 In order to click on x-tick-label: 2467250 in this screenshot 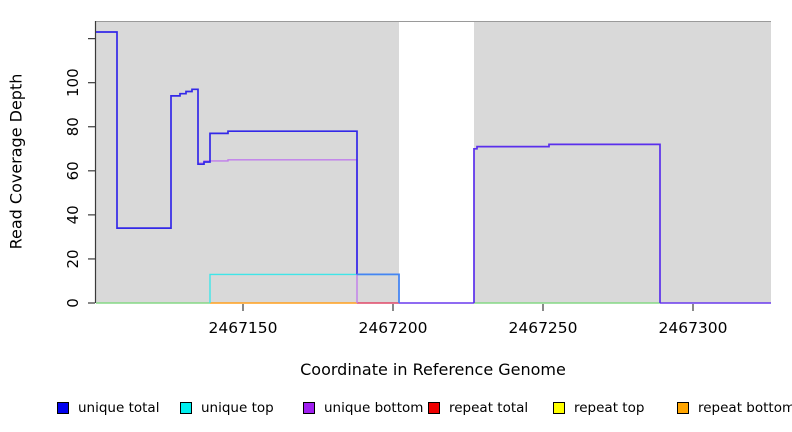, I will do `click(542, 328)`.